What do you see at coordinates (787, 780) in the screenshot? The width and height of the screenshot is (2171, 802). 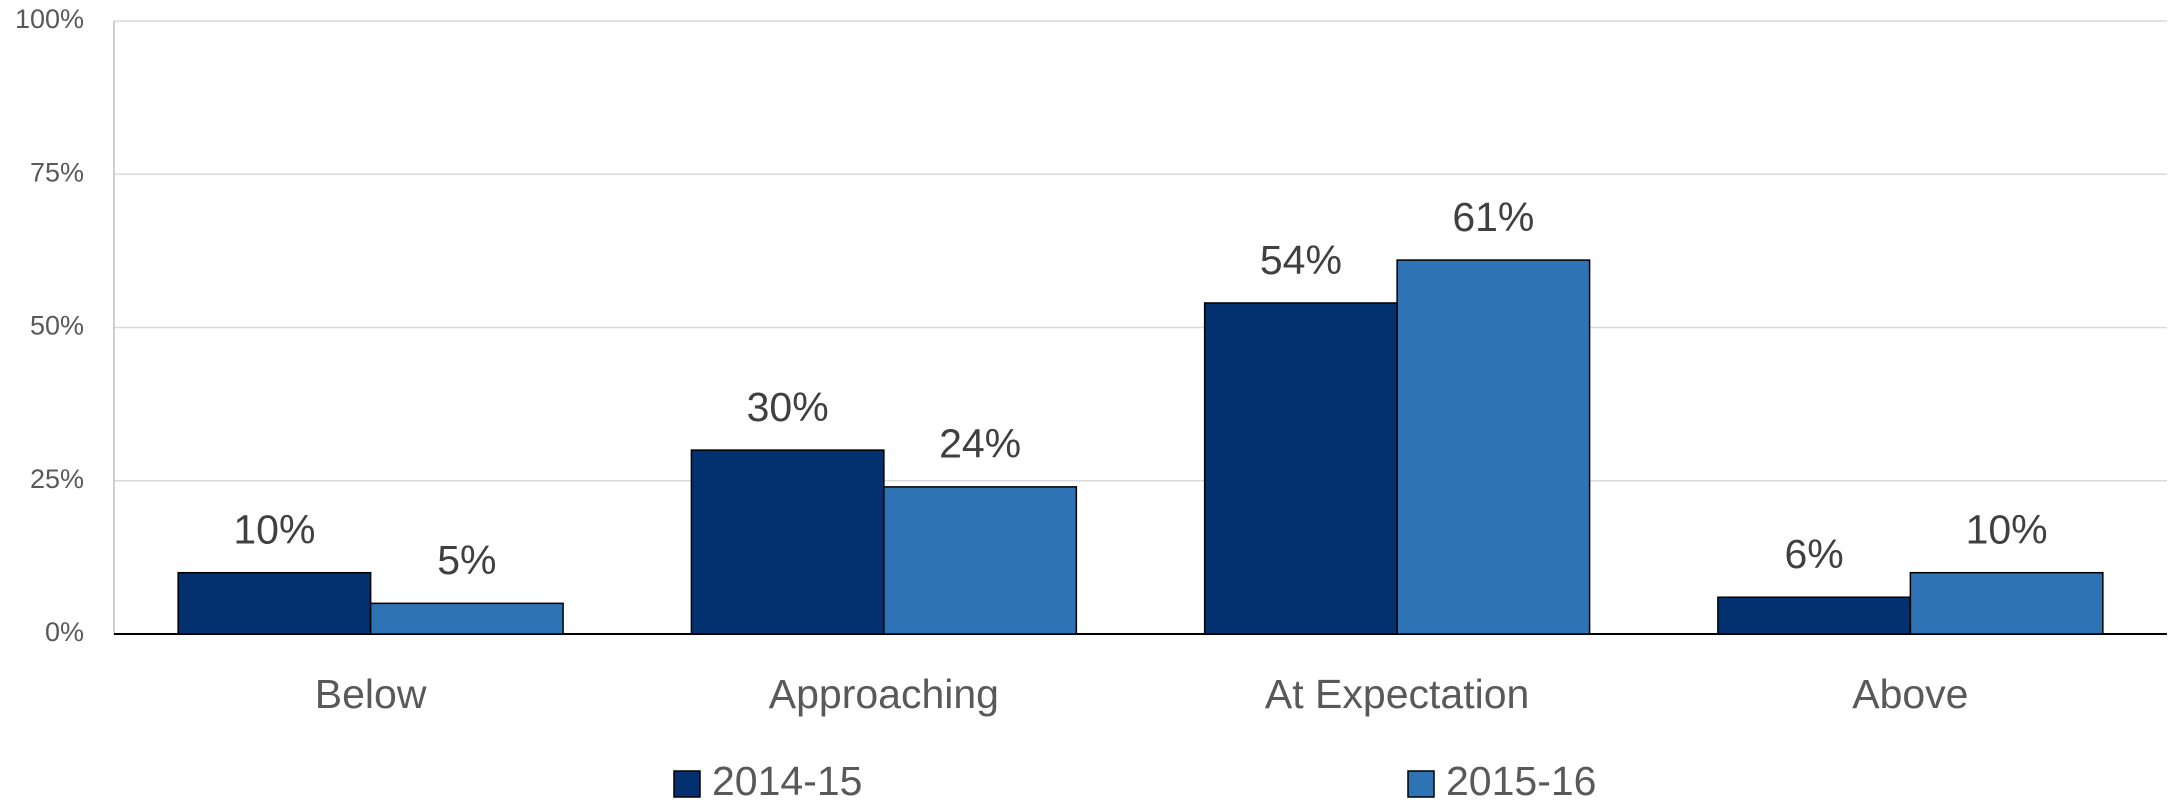 I see `legend-label: 2014-15` at bounding box center [787, 780].